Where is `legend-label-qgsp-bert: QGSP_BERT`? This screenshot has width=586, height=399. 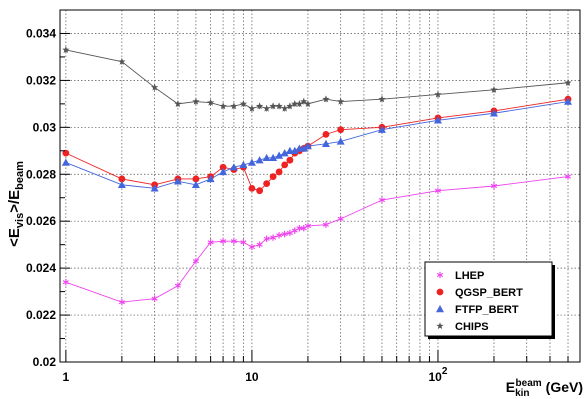 legend-label-qgsp-bert: QGSP_BERT is located at coordinates (489, 293).